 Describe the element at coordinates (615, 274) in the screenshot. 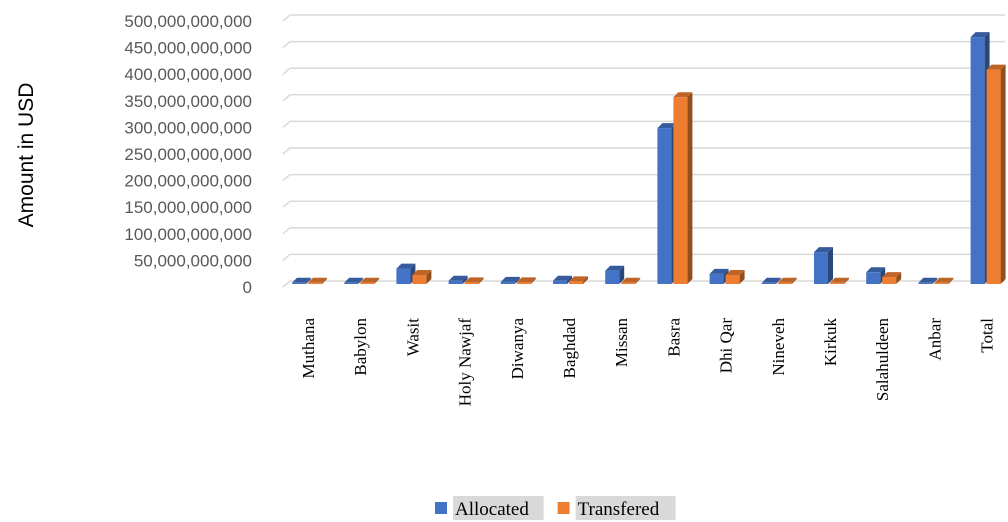

I see `bar-allocated-missan` at that location.